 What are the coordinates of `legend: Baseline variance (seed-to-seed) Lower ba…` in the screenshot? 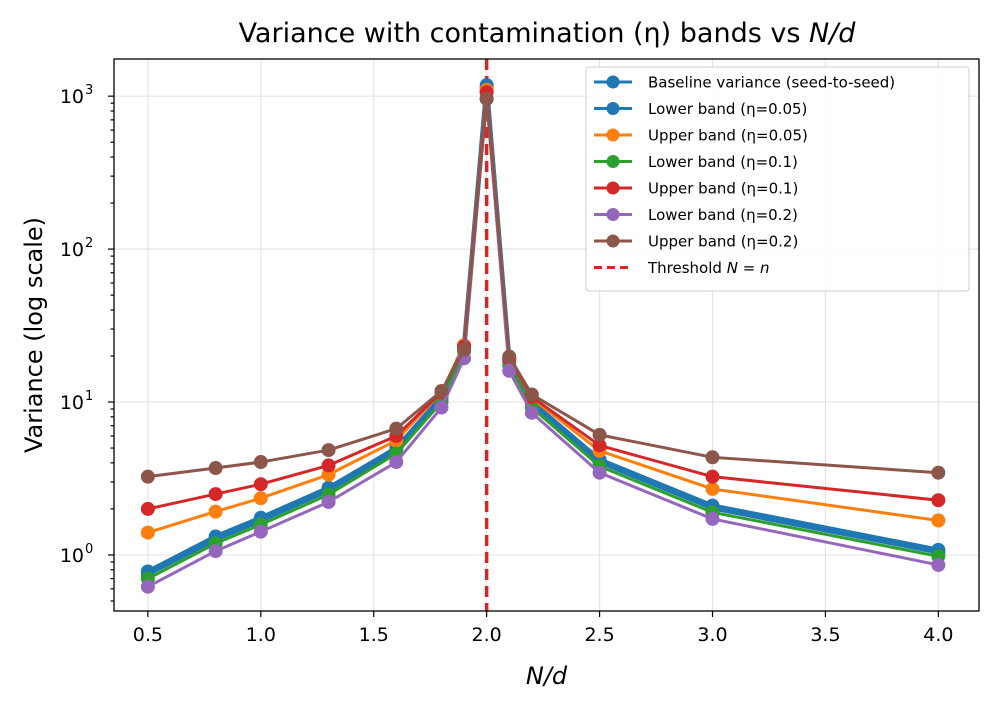 It's located at (777, 179).